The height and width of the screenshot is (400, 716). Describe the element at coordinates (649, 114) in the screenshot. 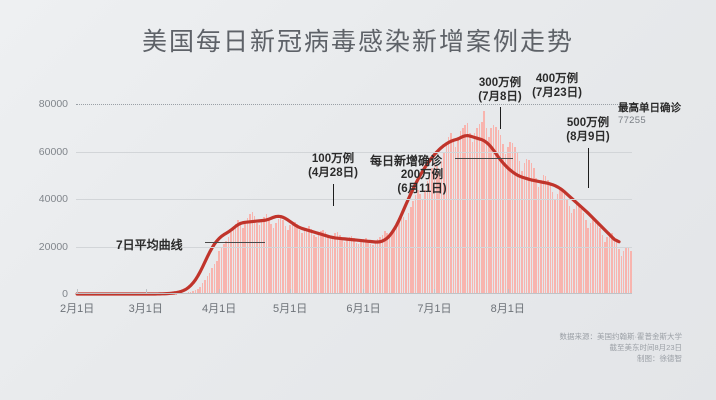

I see `annotation-peak: 最高单日确诊 77255` at that location.